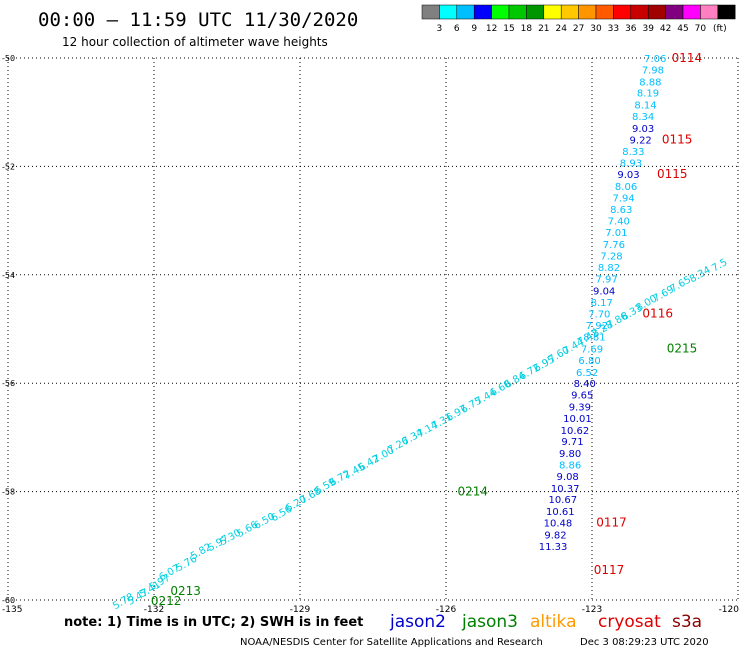  Describe the element at coordinates (472, 492) in the screenshot. I see `time-label: 0214` at that location.